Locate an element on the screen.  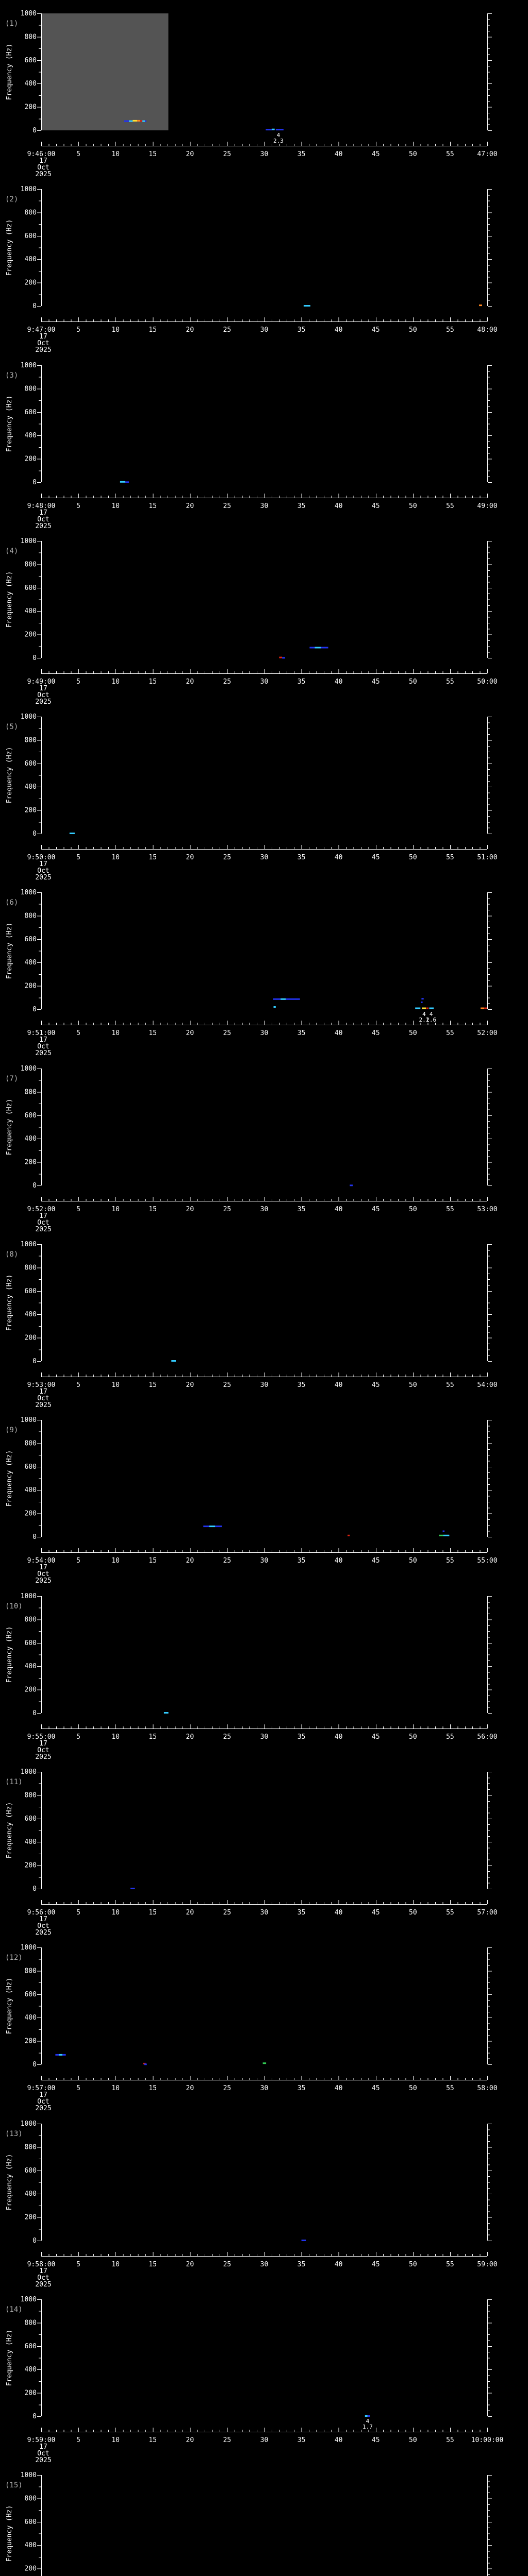
panel-number-label: (1) is located at coordinates (11, 24).